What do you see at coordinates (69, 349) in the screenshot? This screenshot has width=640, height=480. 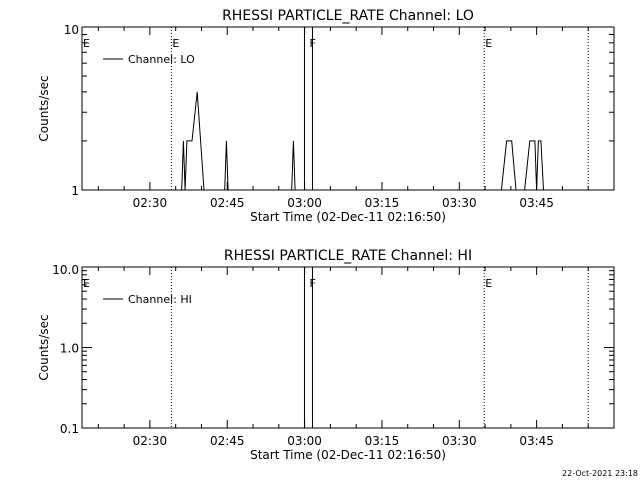 I see `y-tick-label: 1.0` at bounding box center [69, 349].